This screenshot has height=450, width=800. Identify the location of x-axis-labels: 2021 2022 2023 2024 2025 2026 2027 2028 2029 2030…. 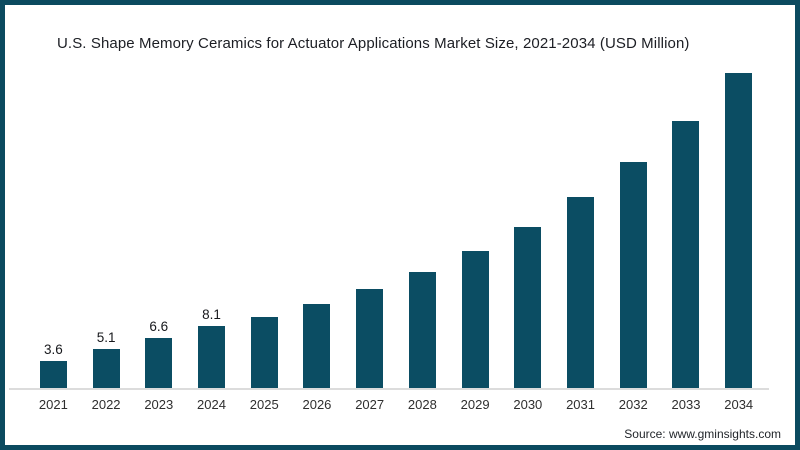
(396, 404).